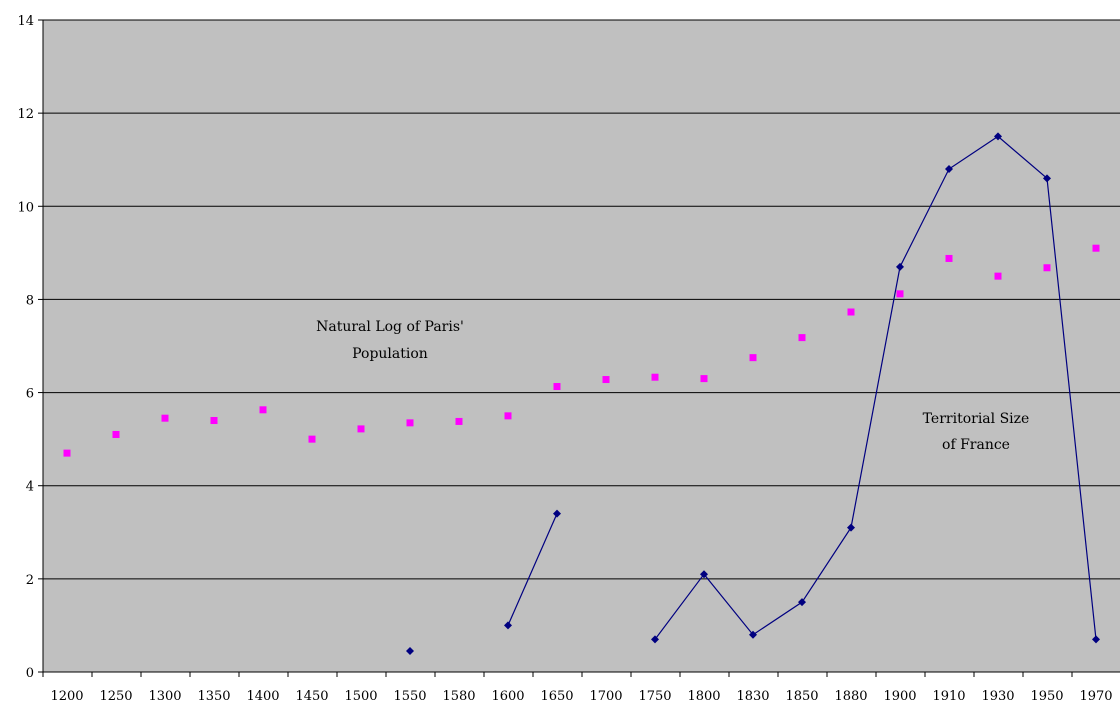 This screenshot has height=713, width=1120. I want to click on annotation-population-line-2: Population, so click(390, 354).